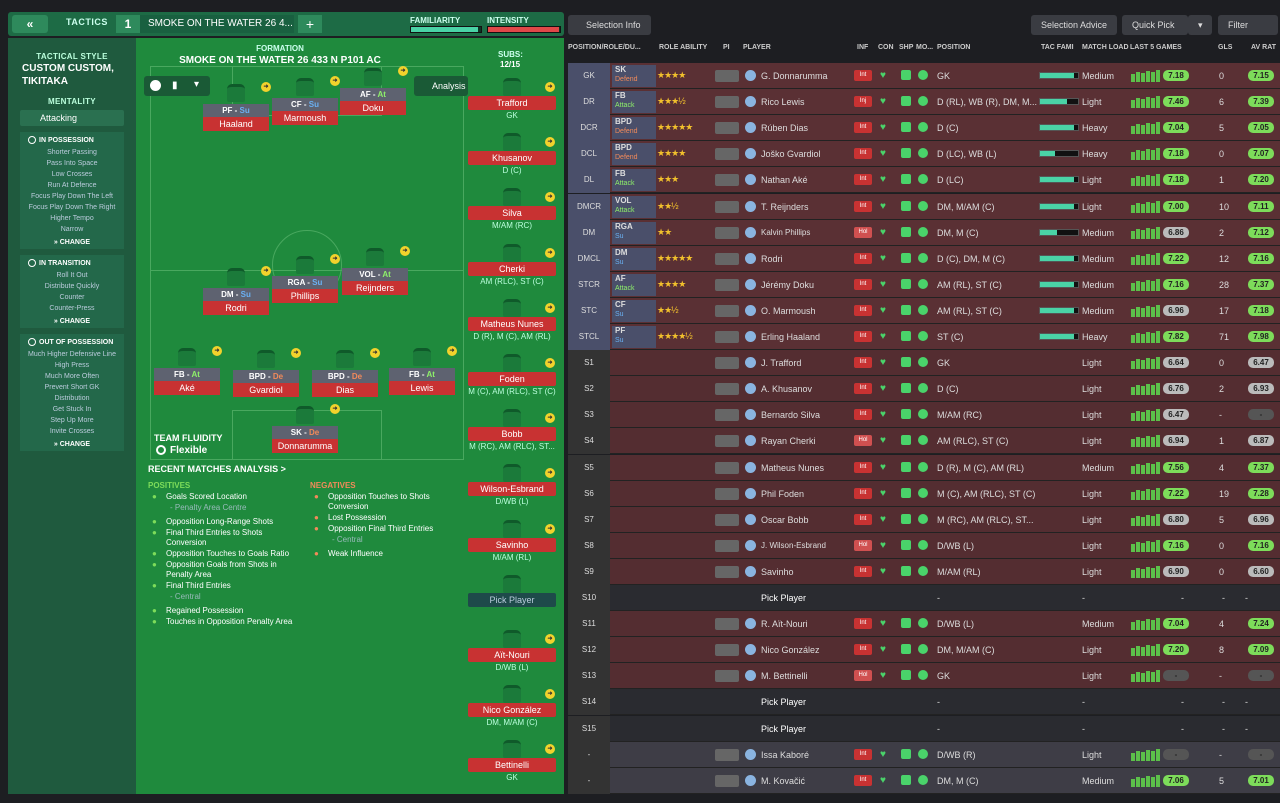 This screenshot has height=803, width=1280. Describe the element at coordinates (609, 25) in the screenshot. I see `selection-info-button: Selection Info` at that location.